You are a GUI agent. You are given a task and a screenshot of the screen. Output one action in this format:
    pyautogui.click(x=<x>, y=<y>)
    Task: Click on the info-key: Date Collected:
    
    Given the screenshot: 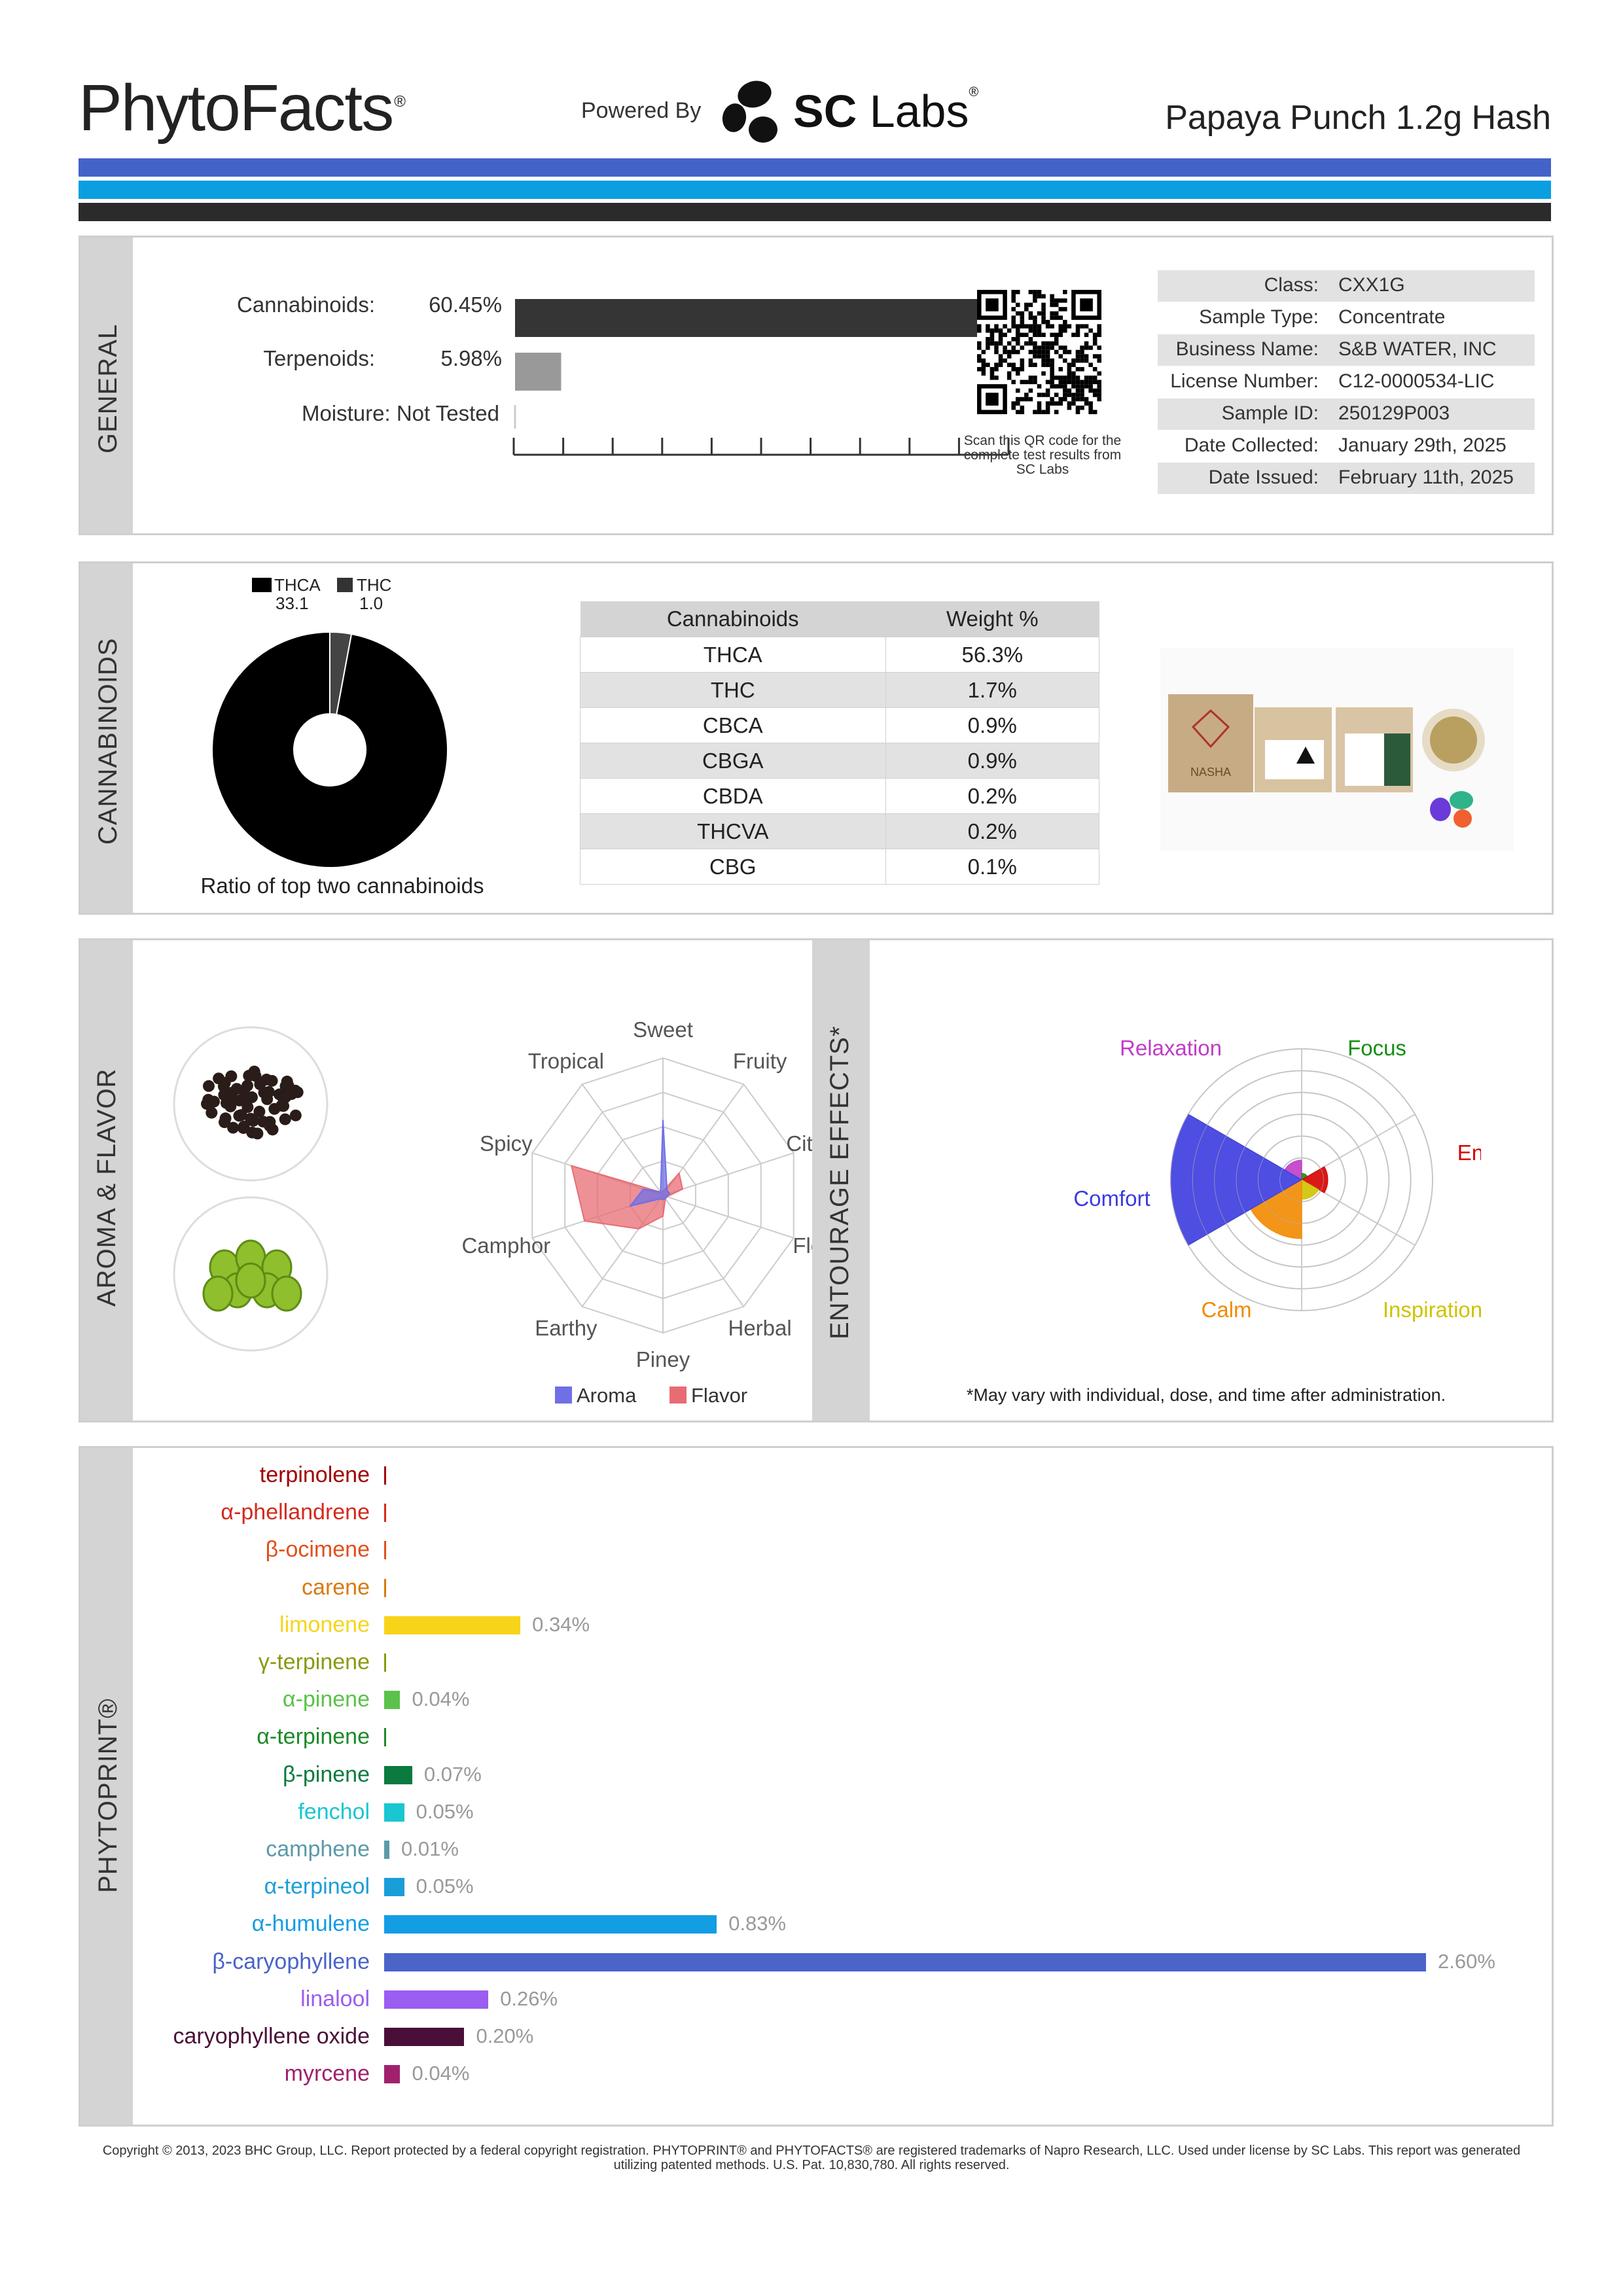 What is the action you would take?
    pyautogui.click(x=1251, y=445)
    